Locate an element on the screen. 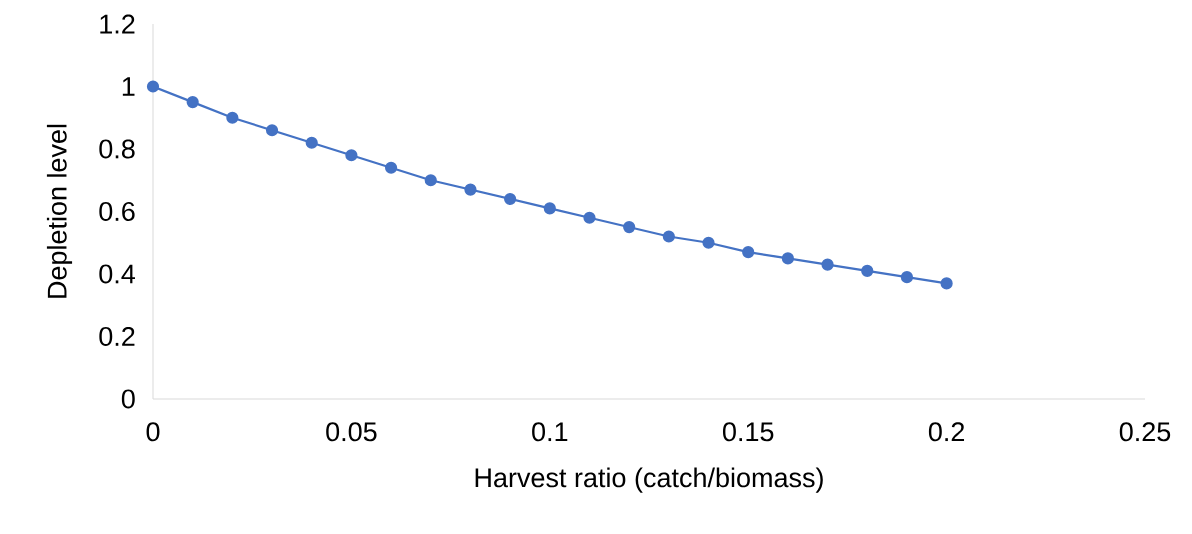  y-tick-label: 0.4 is located at coordinates (117, 274).